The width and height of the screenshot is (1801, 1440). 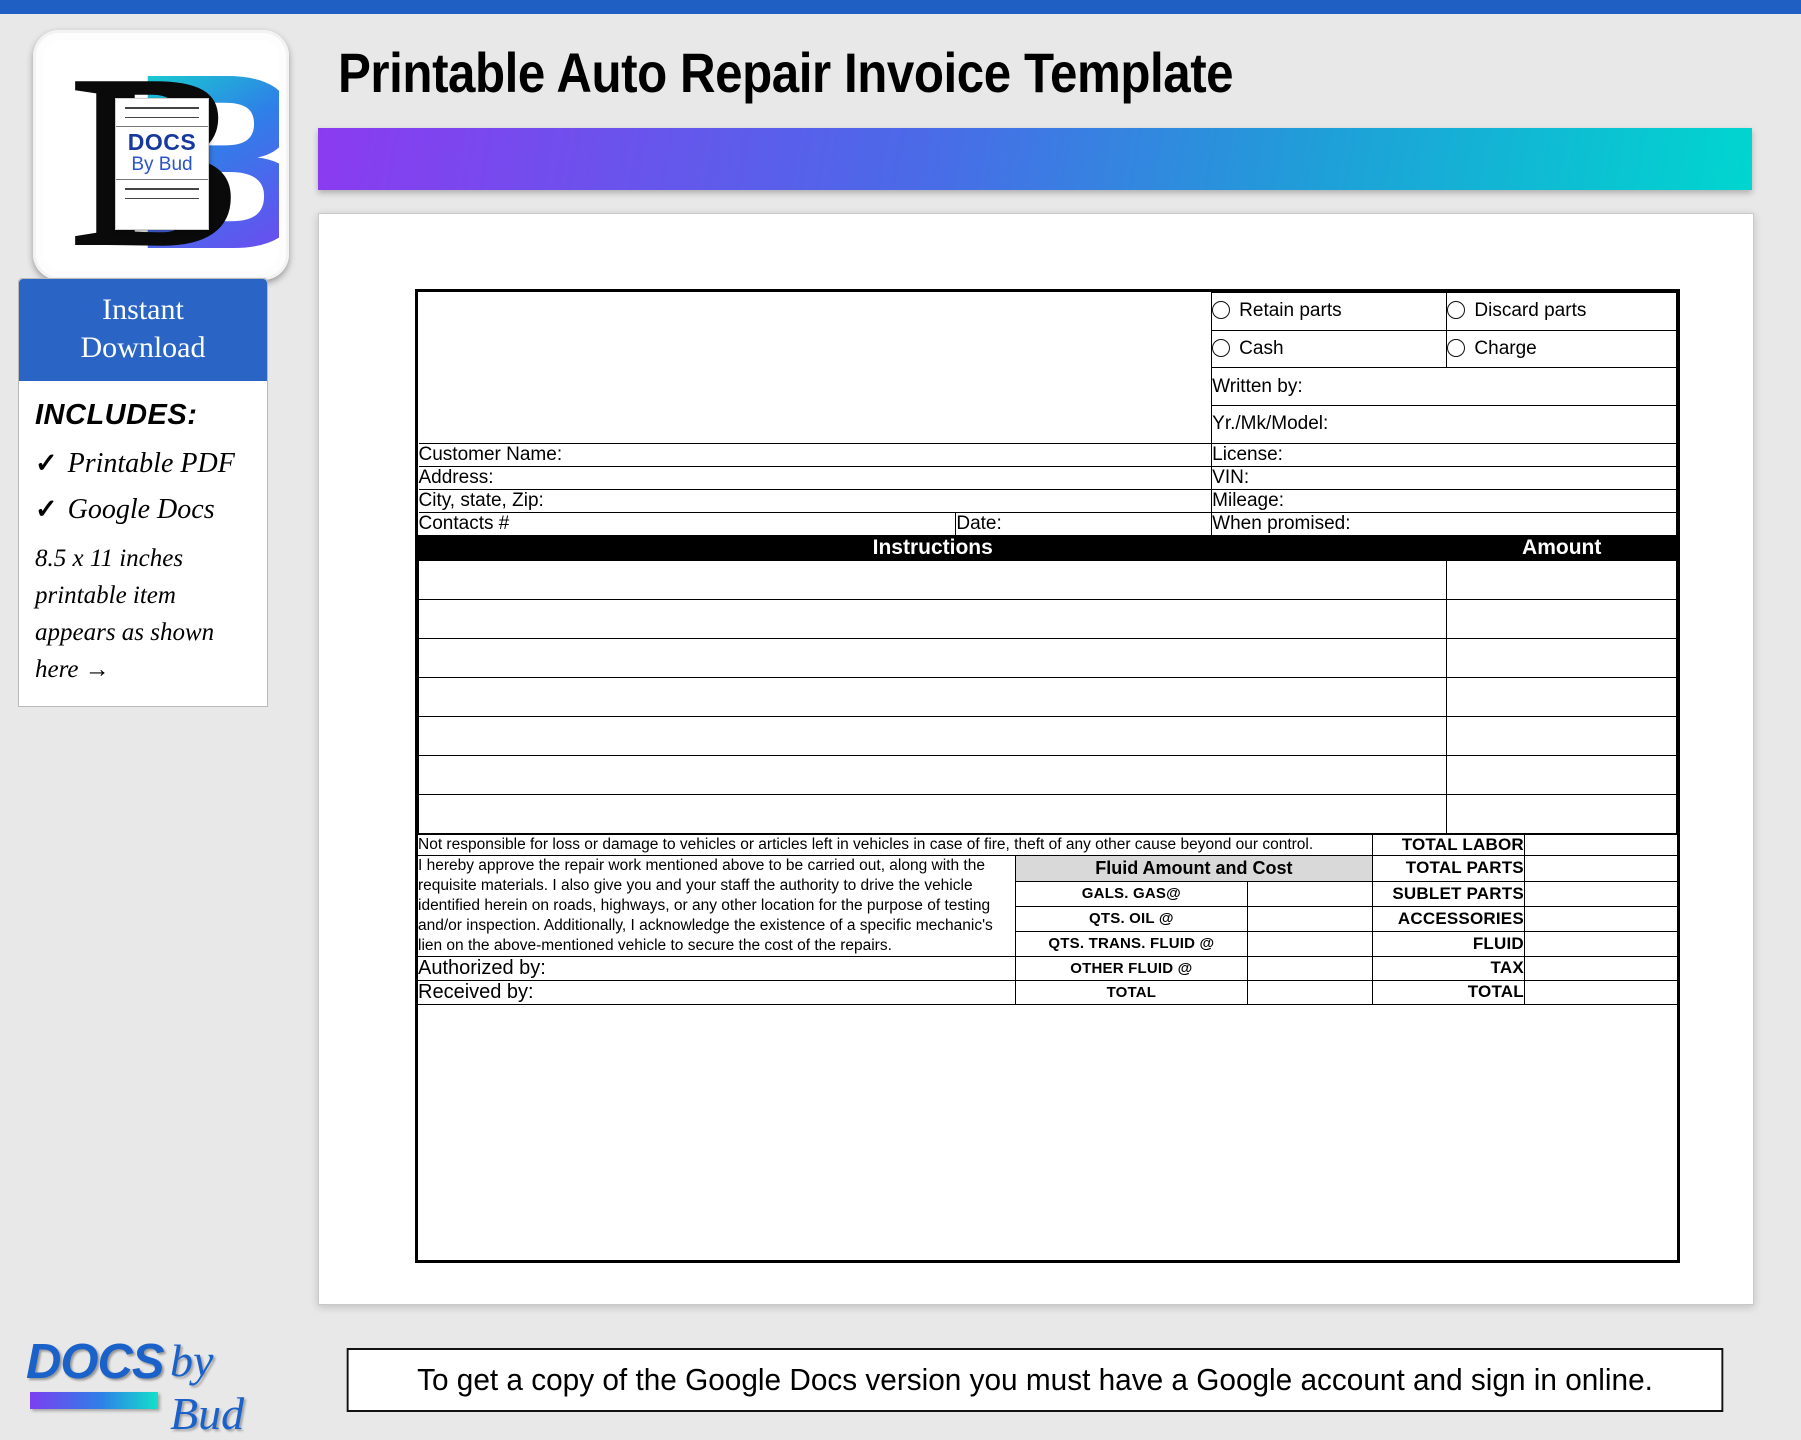 I want to click on total-label-fluid: FLUID, so click(x=1448, y=943).